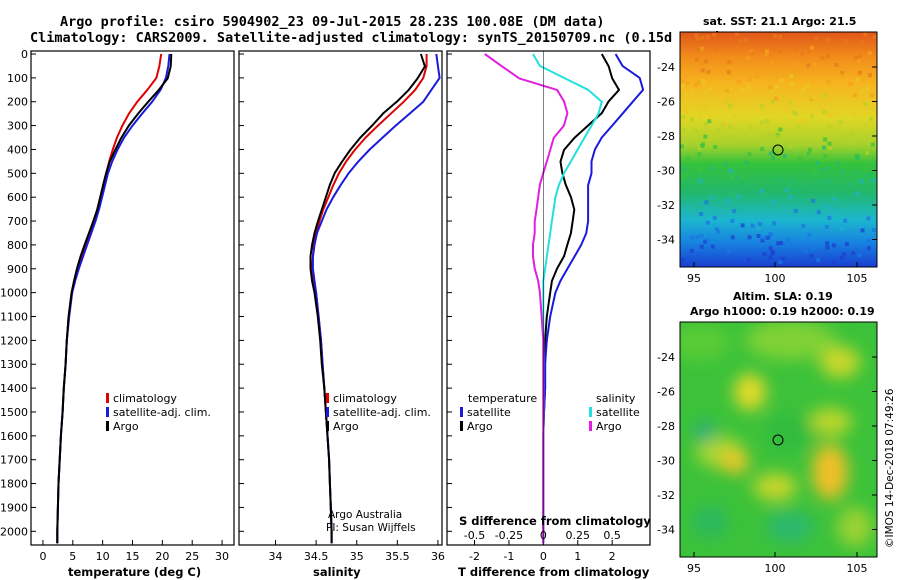 Image resolution: width=900 pixels, height=580 pixels. Describe the element at coordinates (316, 556) in the screenshot. I see `x-tick-label: 34.5` at that location.